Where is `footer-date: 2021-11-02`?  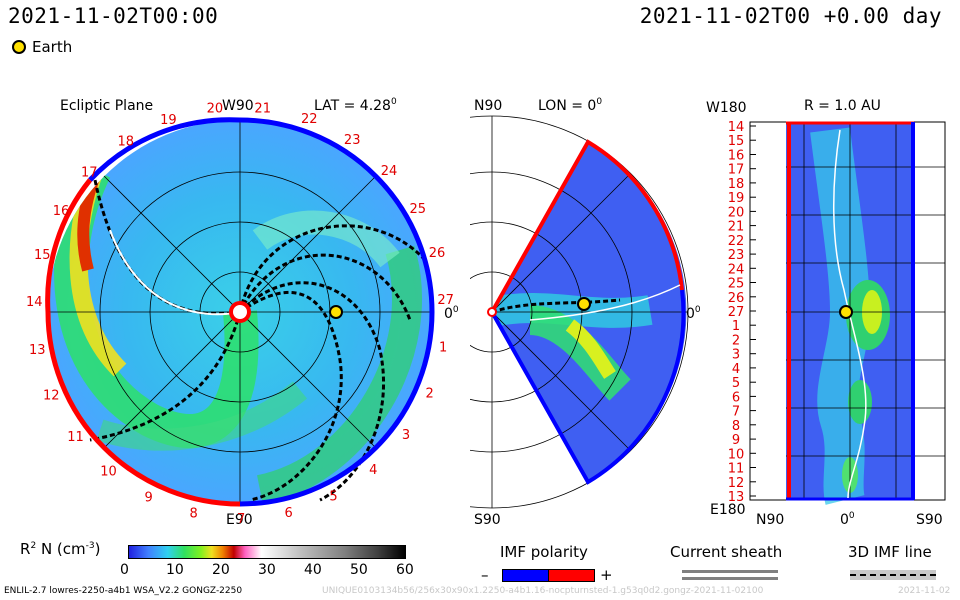 footer-date: 2021-11-02 is located at coordinates (924, 591).